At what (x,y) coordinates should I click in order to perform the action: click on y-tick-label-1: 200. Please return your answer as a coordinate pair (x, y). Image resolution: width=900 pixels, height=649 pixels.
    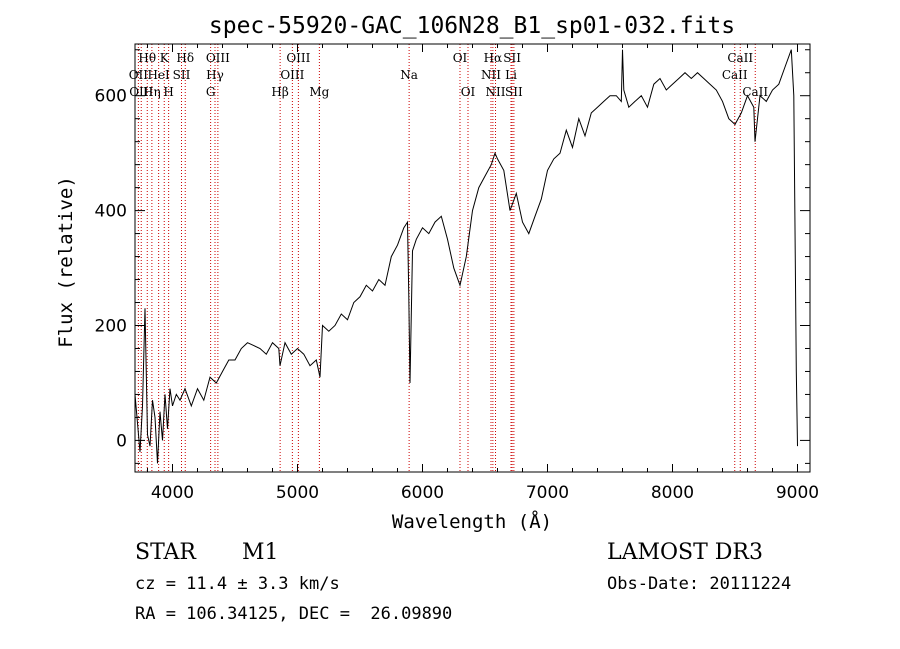
    Looking at the image, I should click on (111, 327).